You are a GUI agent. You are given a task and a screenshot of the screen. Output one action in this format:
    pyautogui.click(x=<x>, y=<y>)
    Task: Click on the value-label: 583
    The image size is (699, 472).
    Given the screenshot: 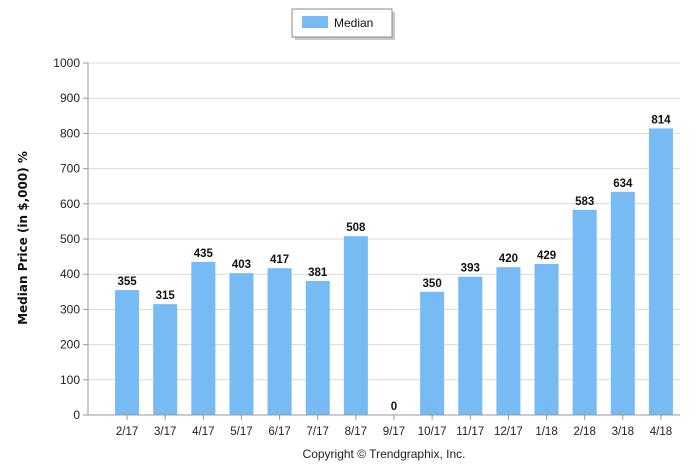 What is the action you would take?
    pyautogui.click(x=584, y=202)
    